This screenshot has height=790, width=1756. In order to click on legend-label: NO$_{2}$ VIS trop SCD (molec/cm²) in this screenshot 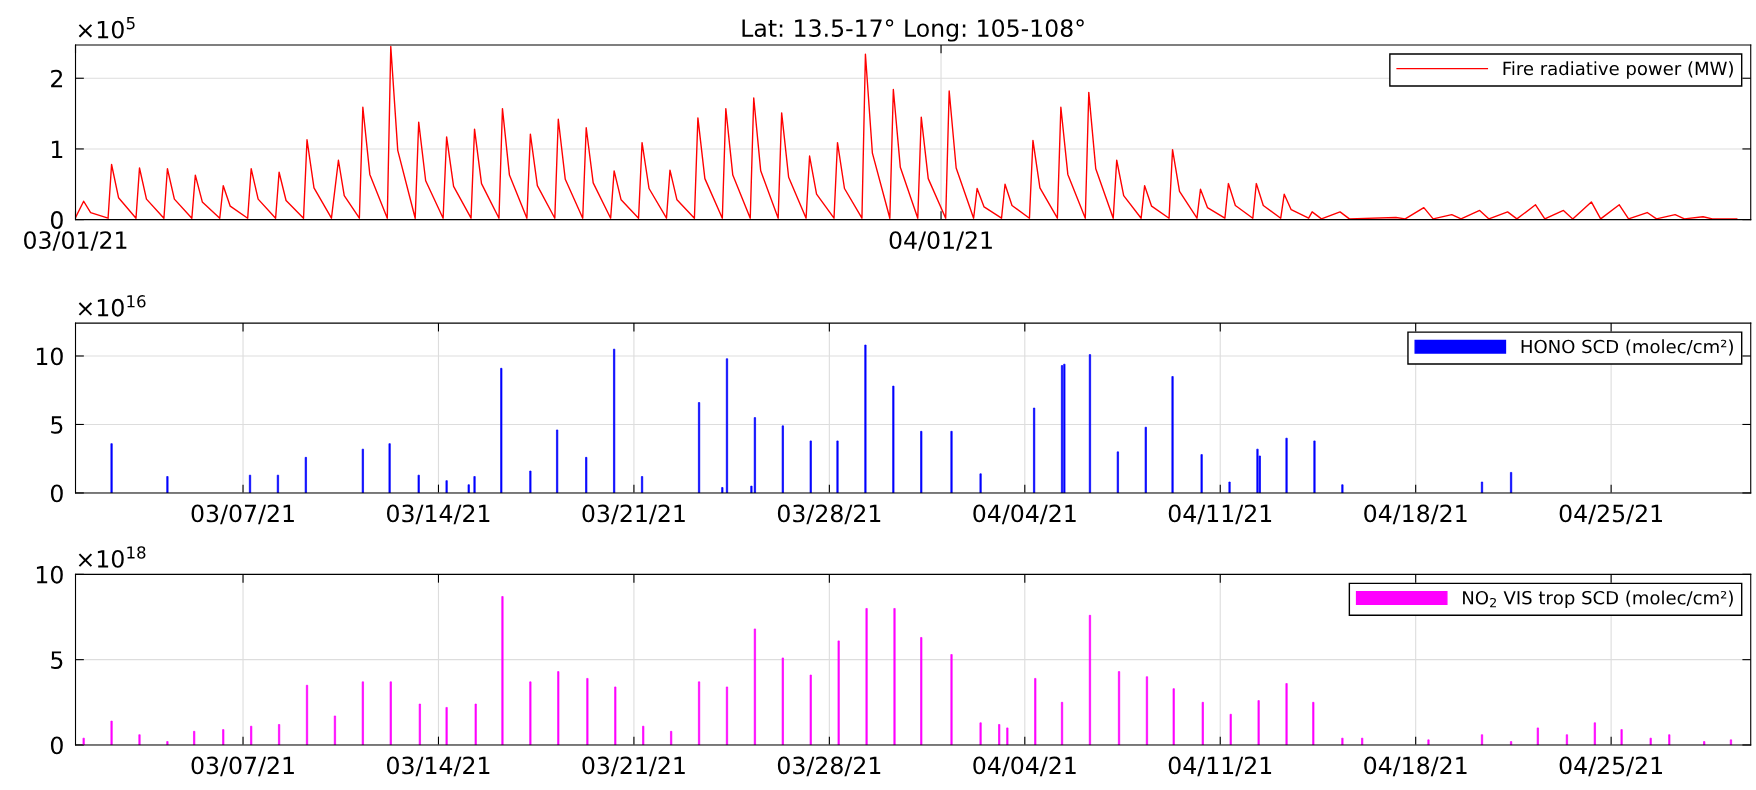, I will do `click(1598, 599)`.